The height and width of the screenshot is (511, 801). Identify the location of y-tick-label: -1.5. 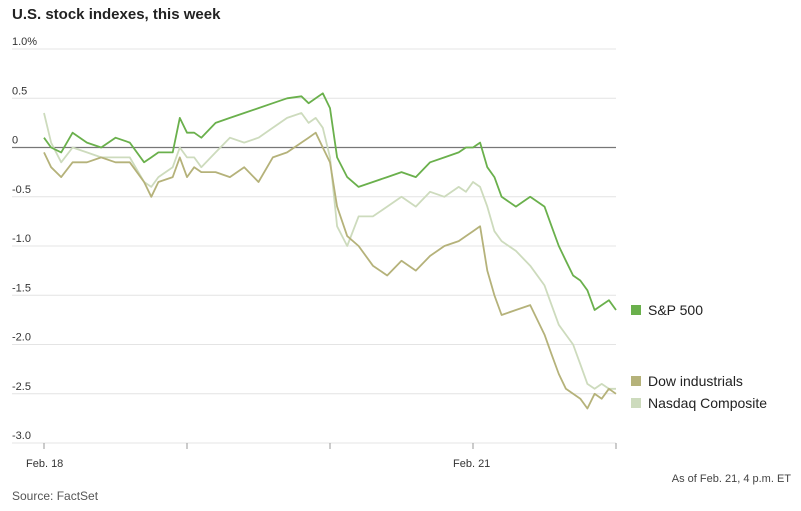
(21, 288).